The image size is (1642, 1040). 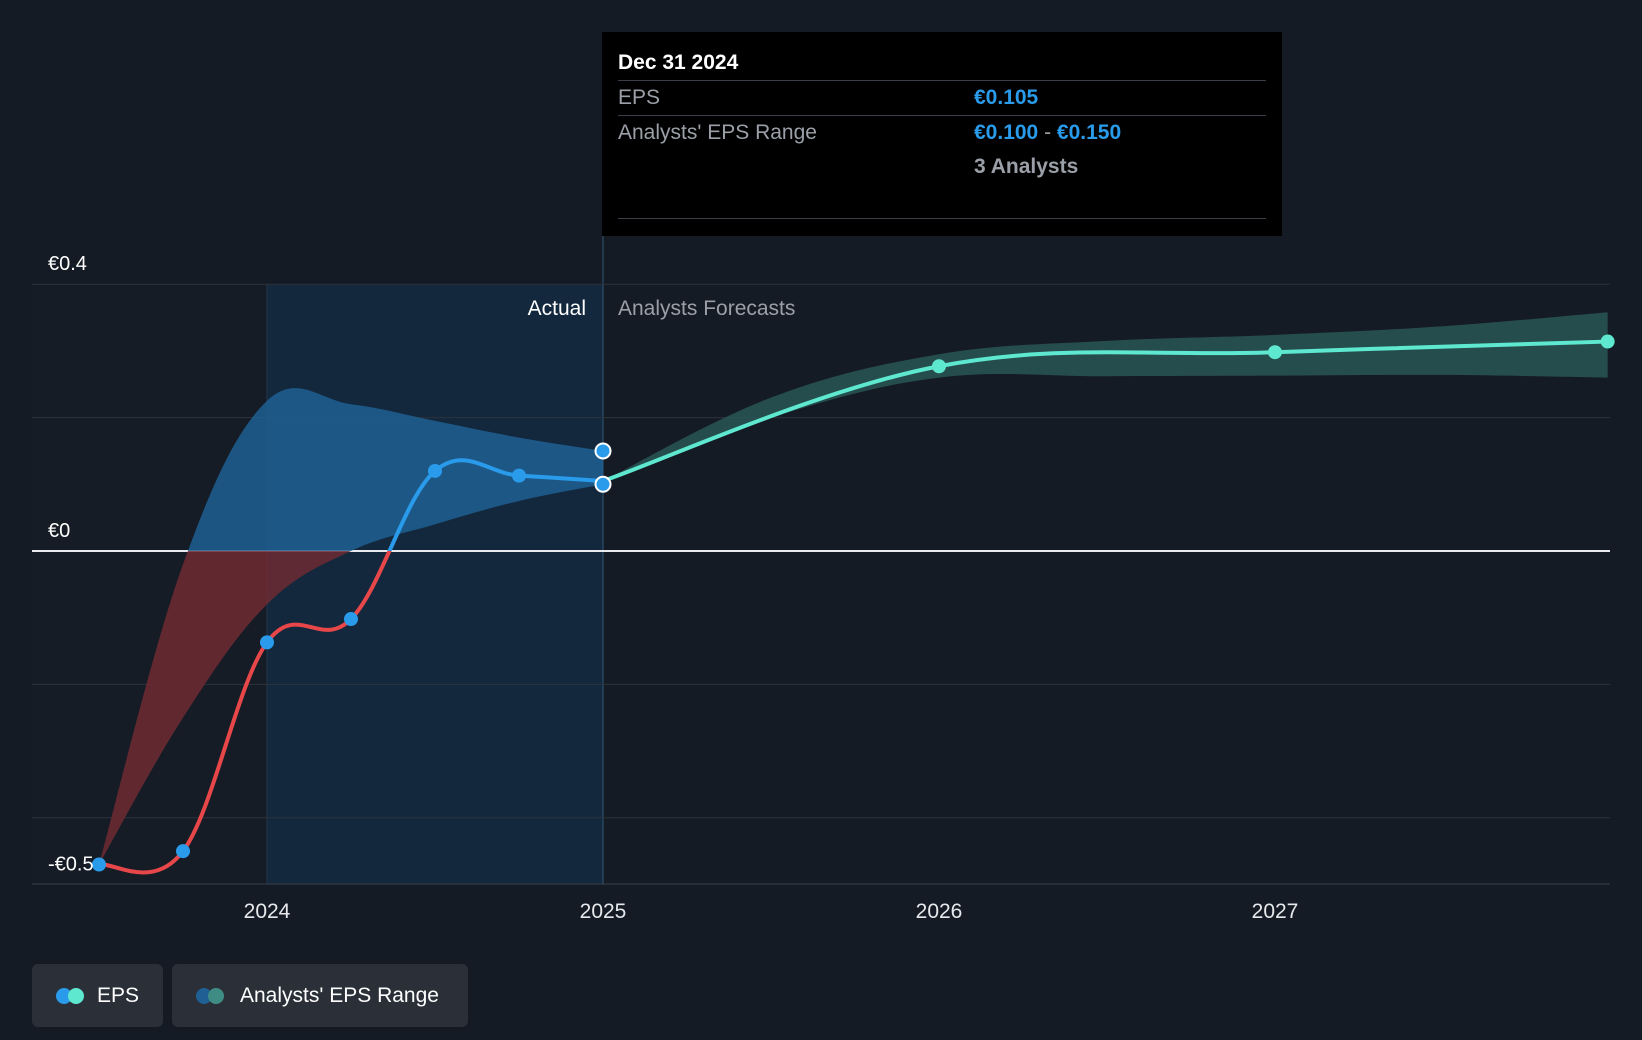 What do you see at coordinates (59, 531) in the screenshot?
I see `y-tick-label: €0` at bounding box center [59, 531].